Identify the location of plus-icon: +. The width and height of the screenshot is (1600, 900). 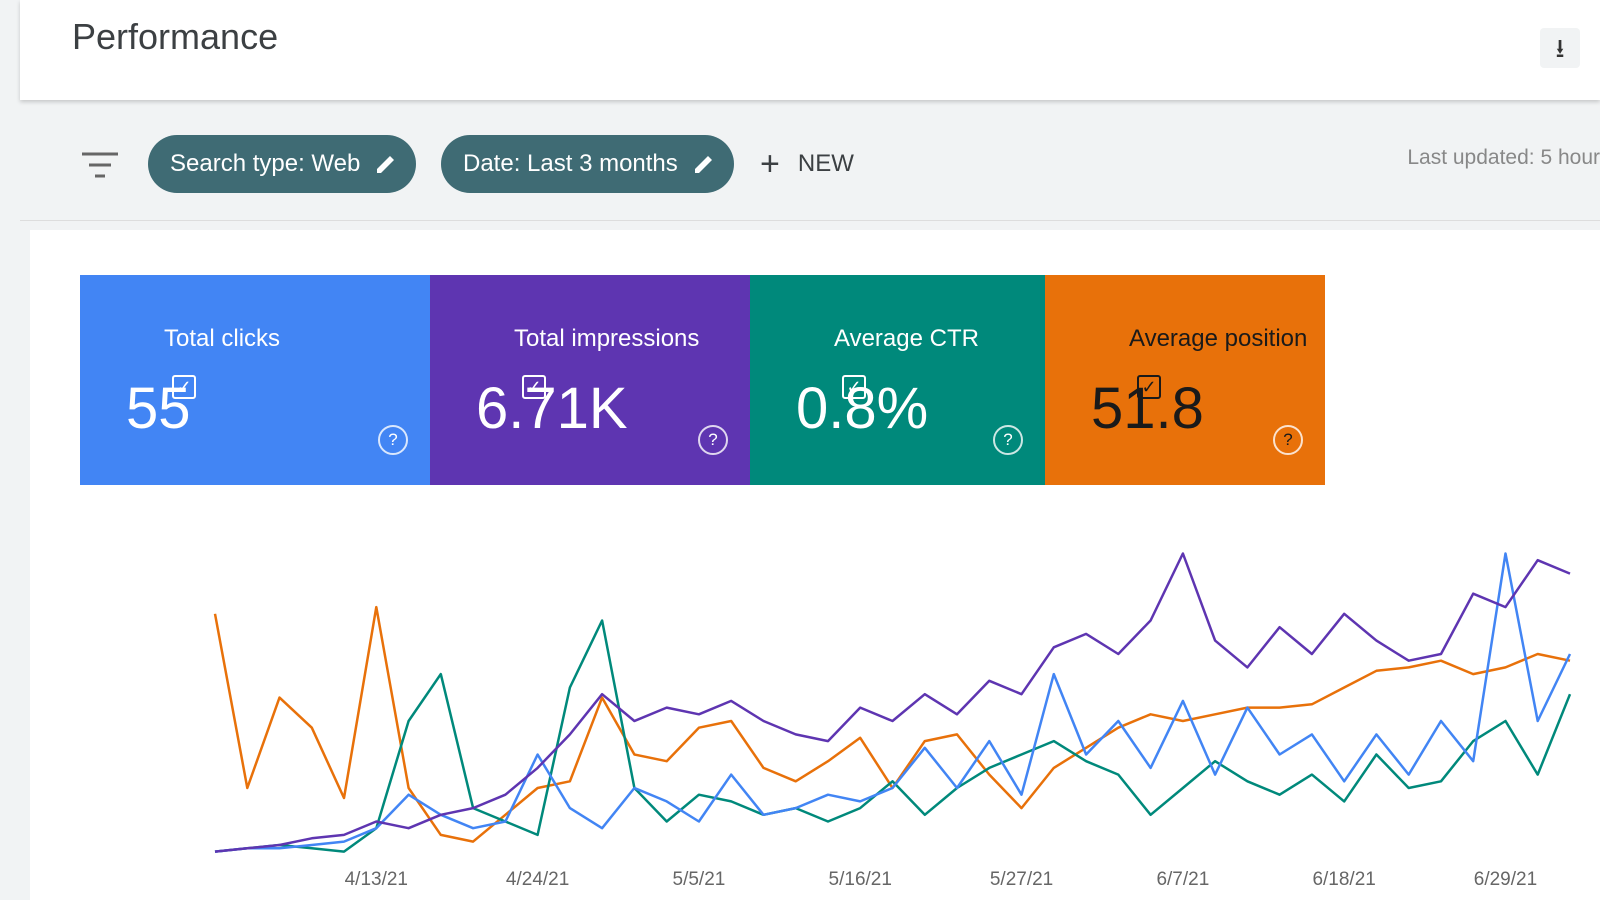
(770, 164).